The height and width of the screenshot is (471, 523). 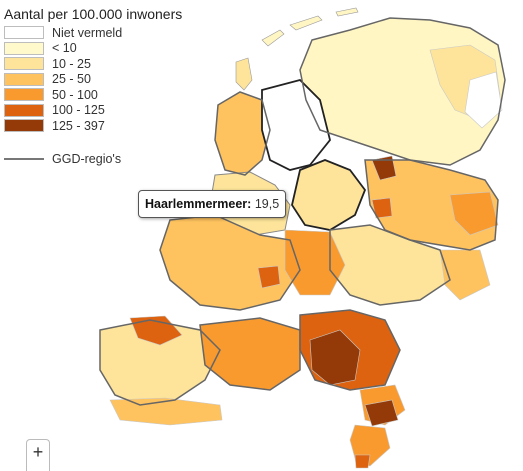 I want to click on legend-label: 50 - 100, so click(x=75, y=94).